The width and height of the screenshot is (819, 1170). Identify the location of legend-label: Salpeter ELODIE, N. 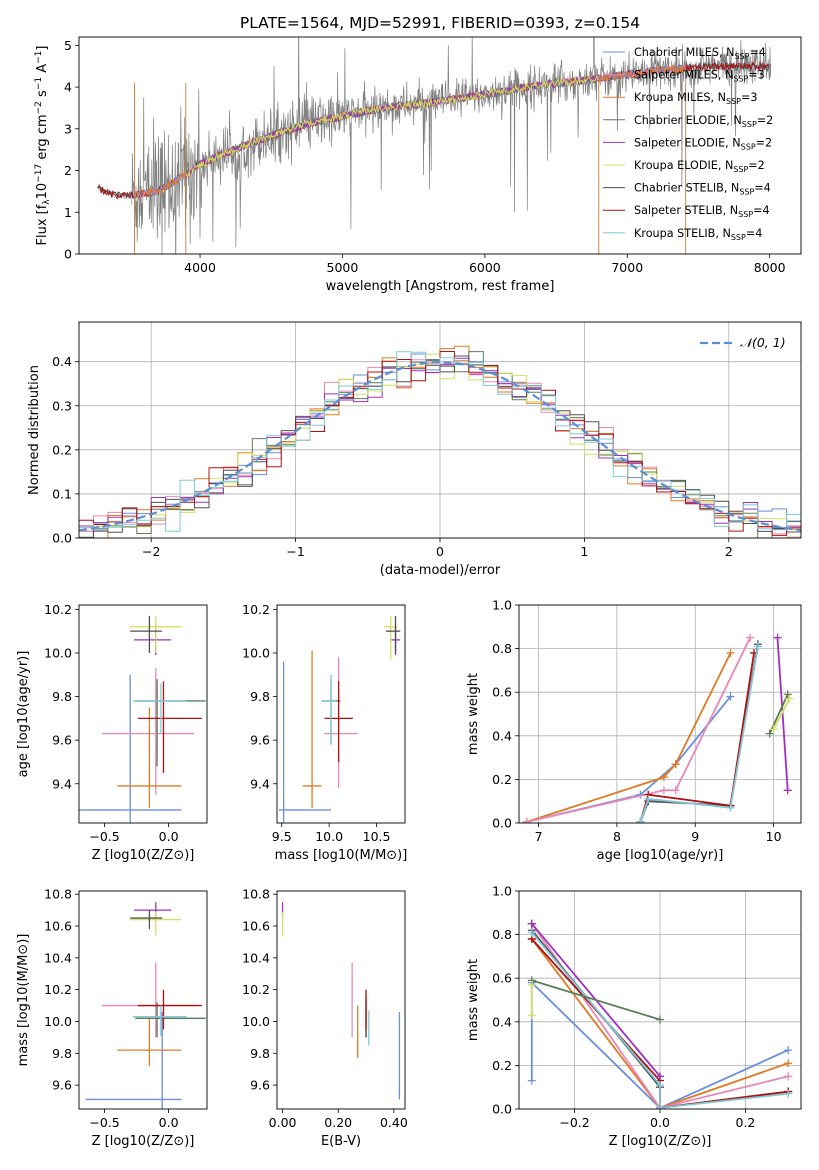
(687, 142).